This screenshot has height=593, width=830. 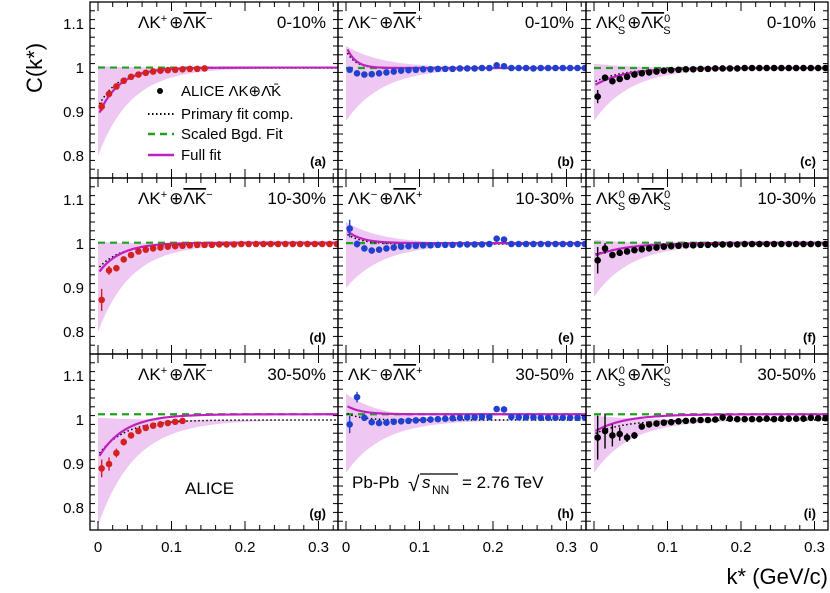 What do you see at coordinates (214, 90) in the screenshot?
I see `panel-a` at bounding box center [214, 90].